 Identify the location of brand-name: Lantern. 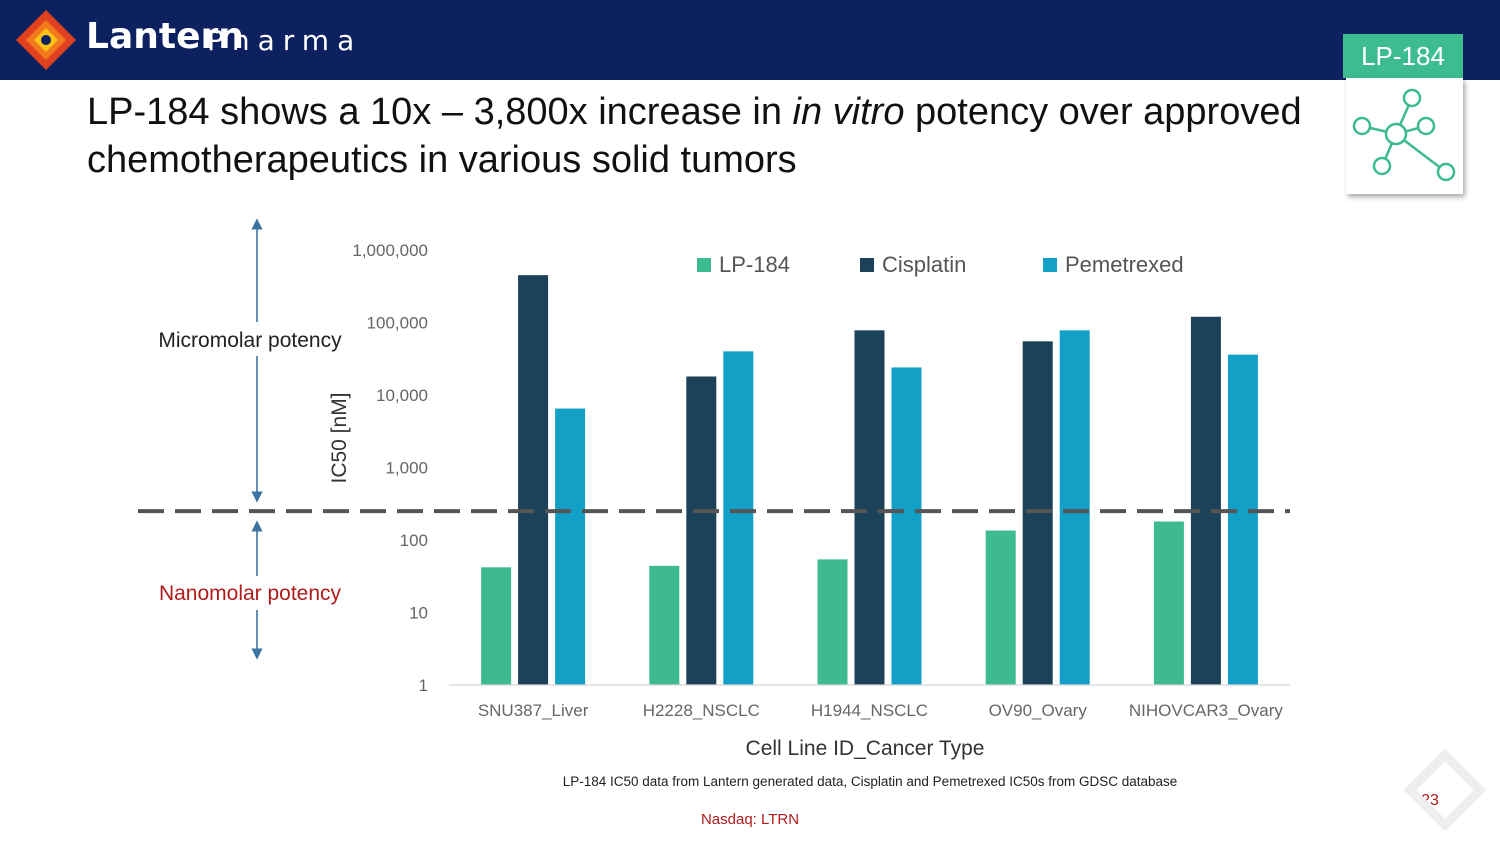
(165, 36).